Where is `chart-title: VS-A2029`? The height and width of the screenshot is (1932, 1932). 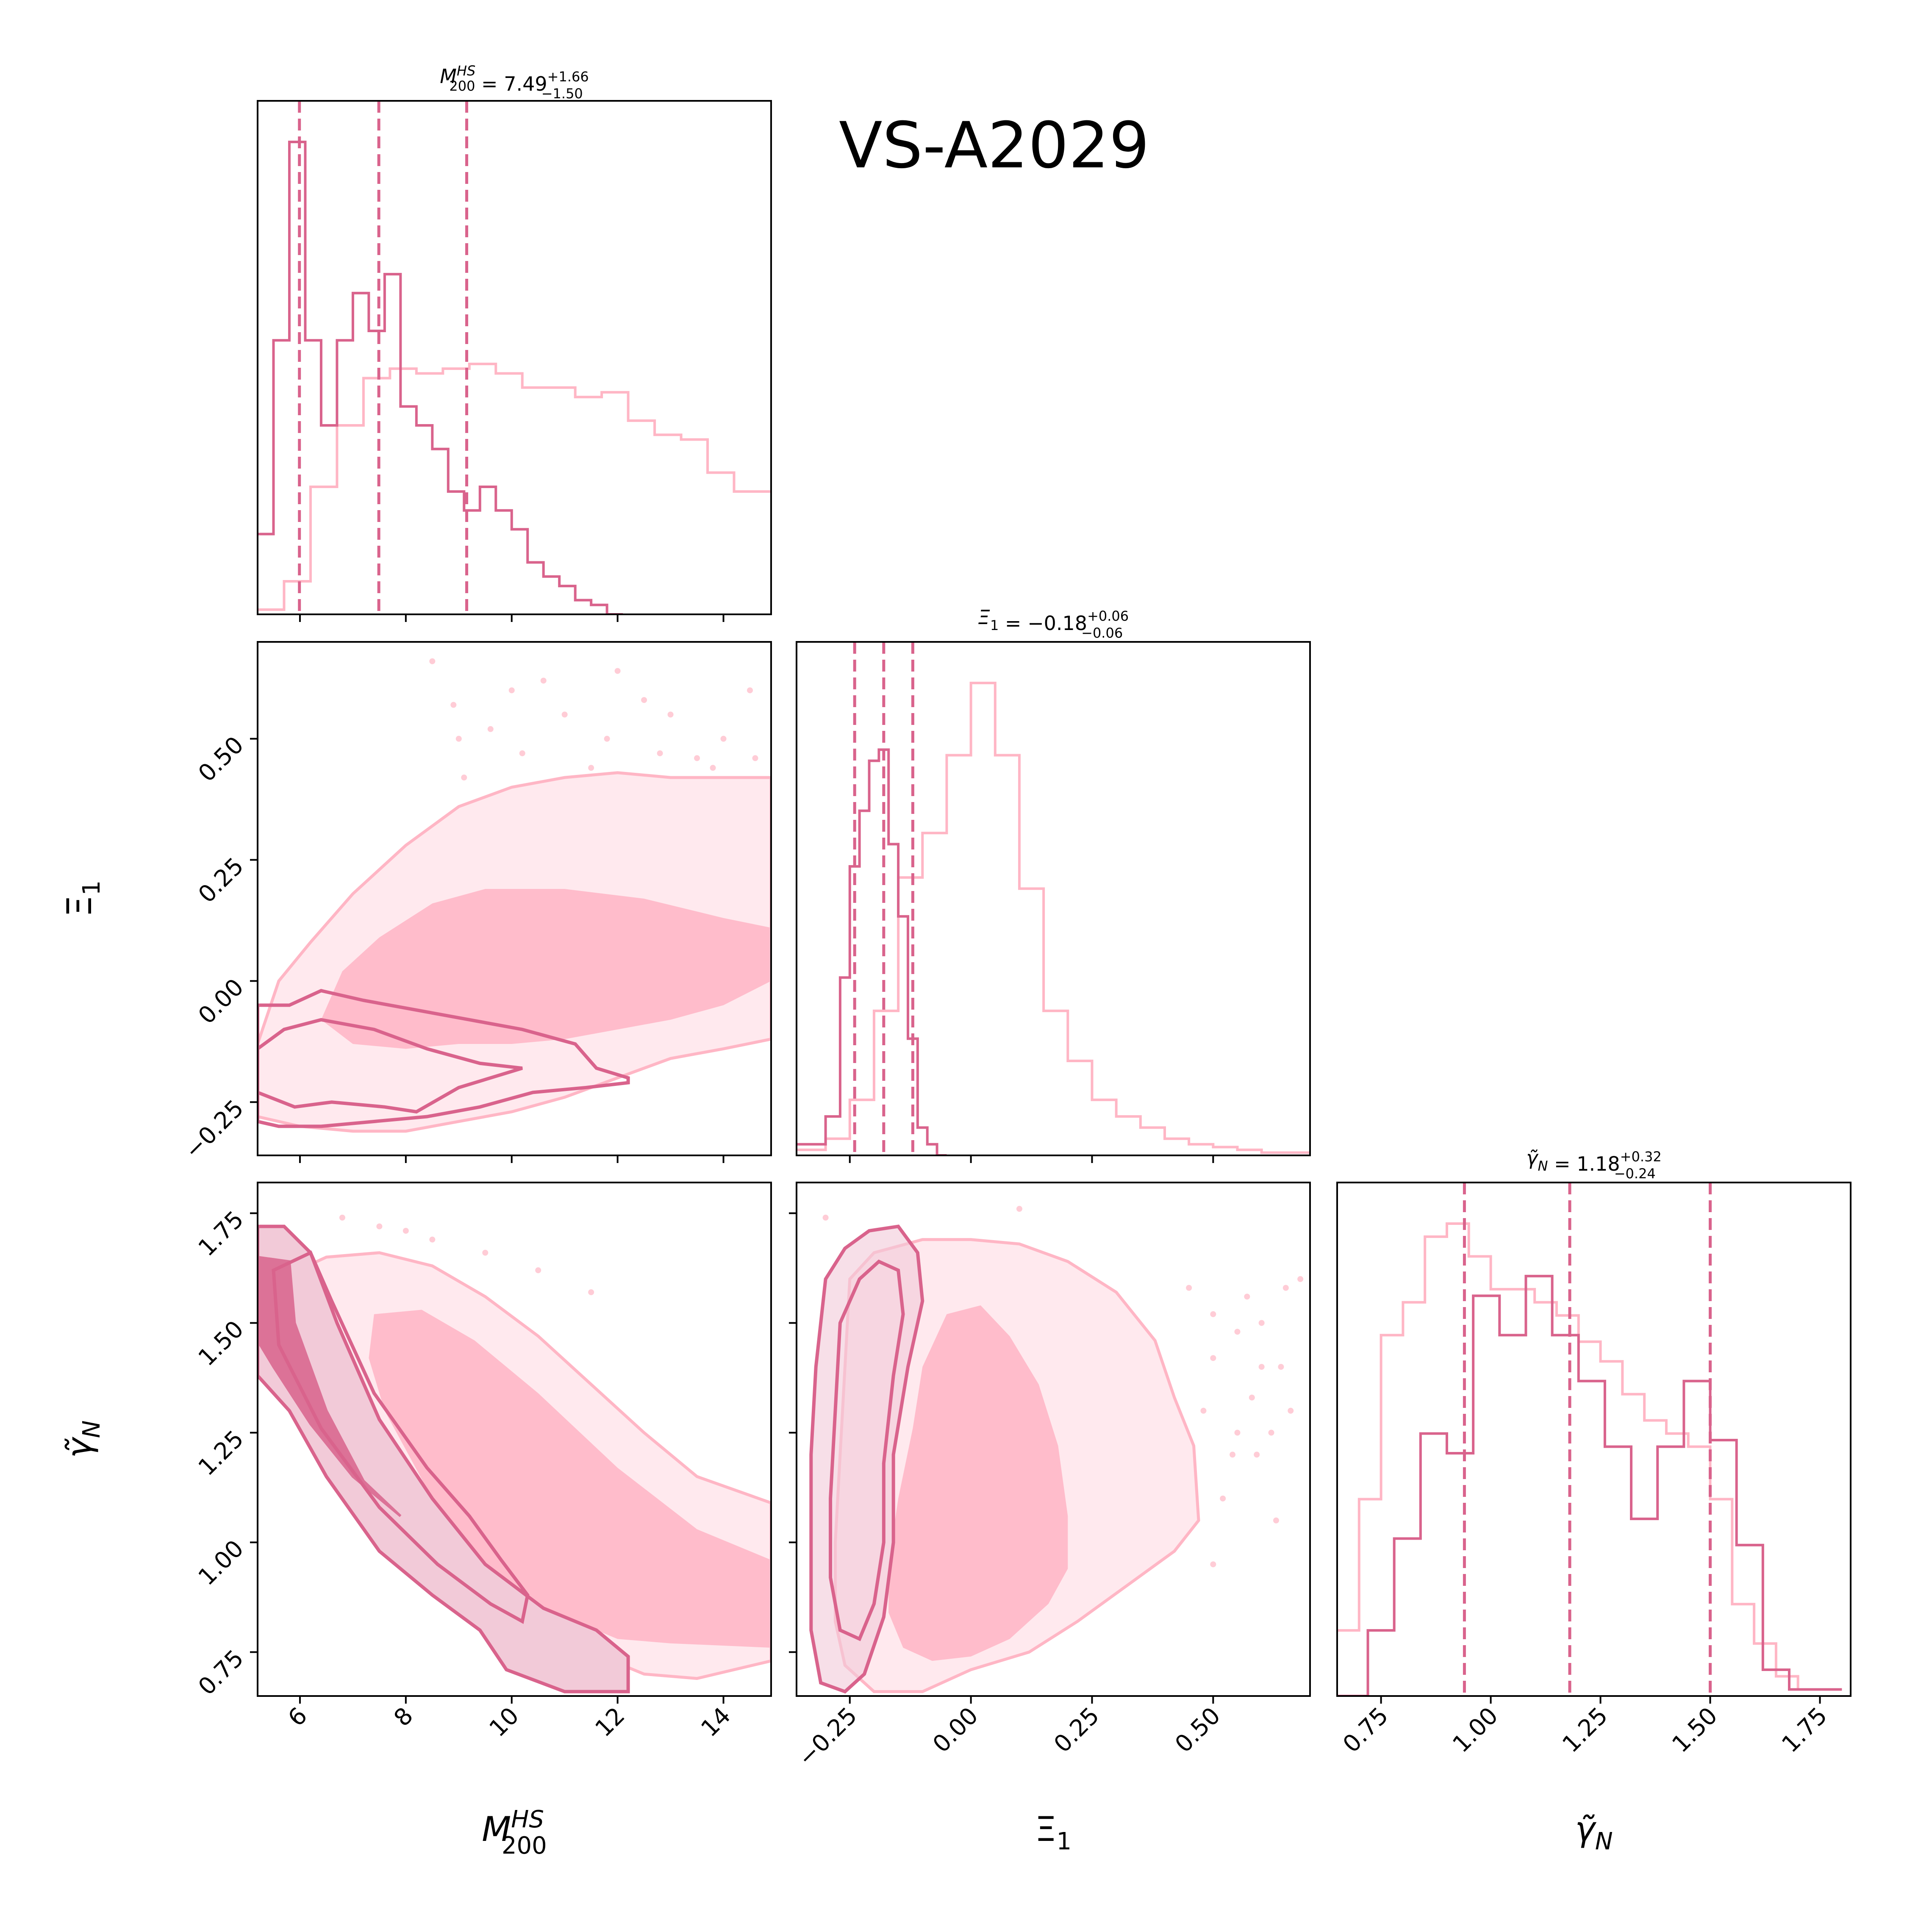
chart-title: VS-A2029 is located at coordinates (994, 146).